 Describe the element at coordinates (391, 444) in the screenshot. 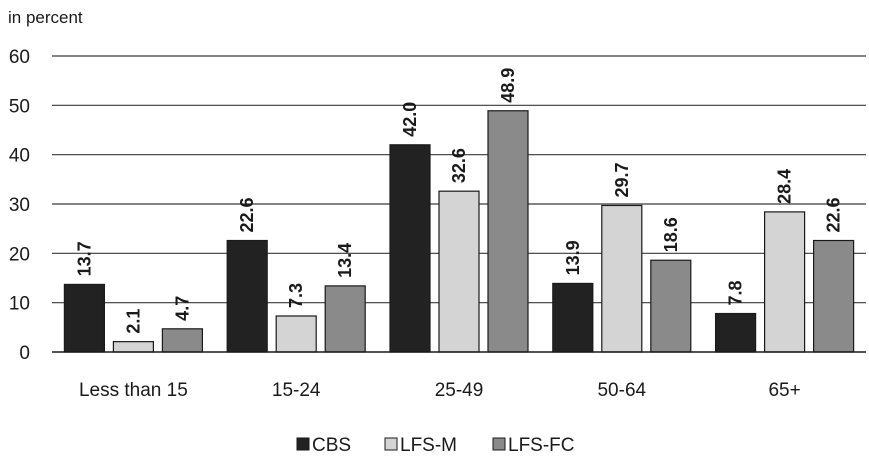

I see `legend-swatch-lfs-m` at that location.